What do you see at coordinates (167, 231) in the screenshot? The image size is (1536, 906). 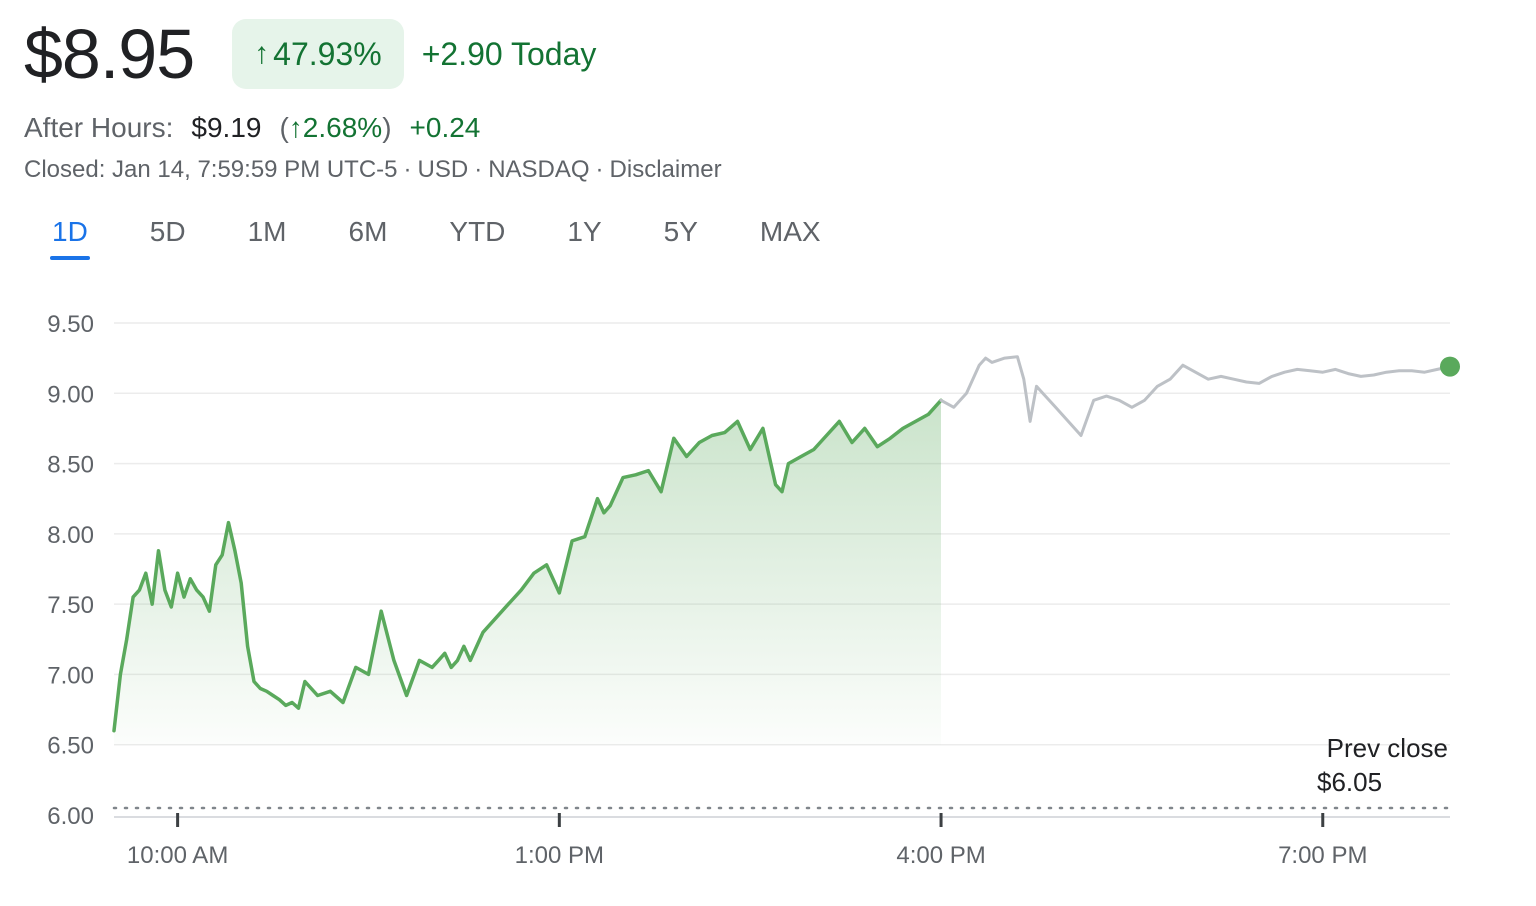 I see `tab-5d: 5D` at bounding box center [167, 231].